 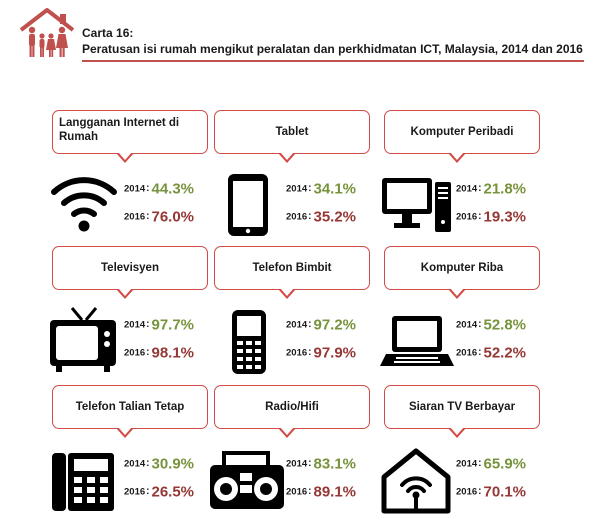 I want to click on header-divider, so click(x=333, y=61).